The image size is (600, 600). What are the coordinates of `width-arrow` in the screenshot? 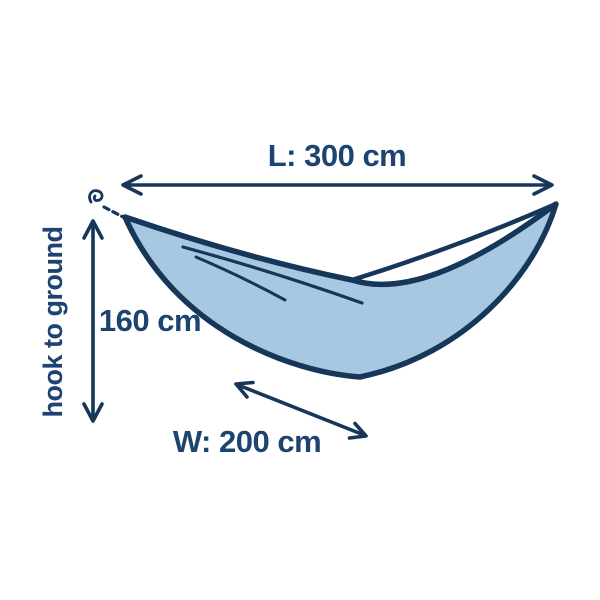 It's located at (301, 410).